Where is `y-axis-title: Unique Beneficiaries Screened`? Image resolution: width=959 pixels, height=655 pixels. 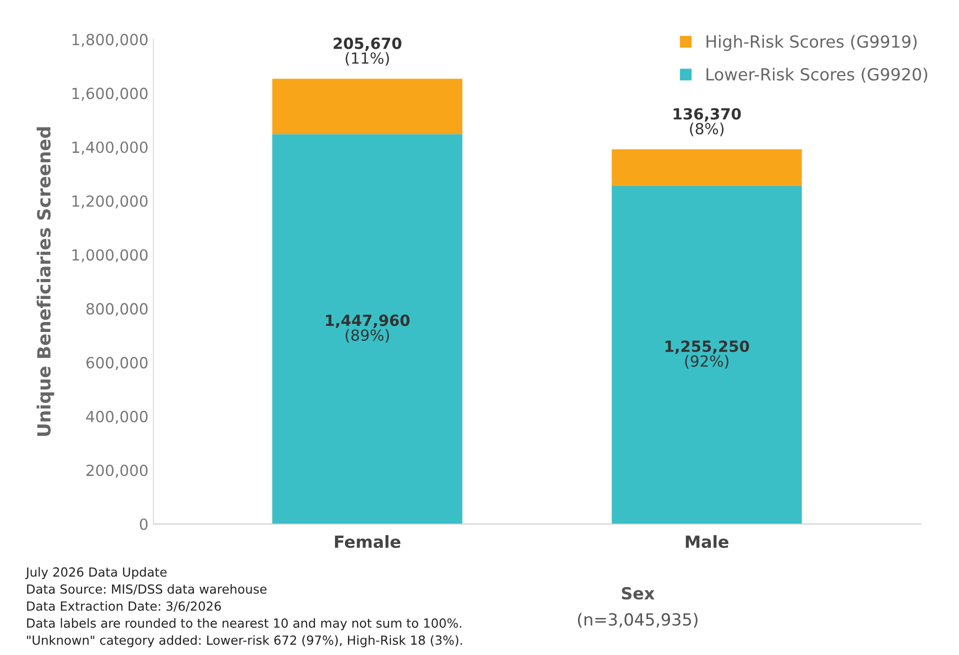 y-axis-title: Unique Beneficiaries Screened is located at coordinates (45, 281).